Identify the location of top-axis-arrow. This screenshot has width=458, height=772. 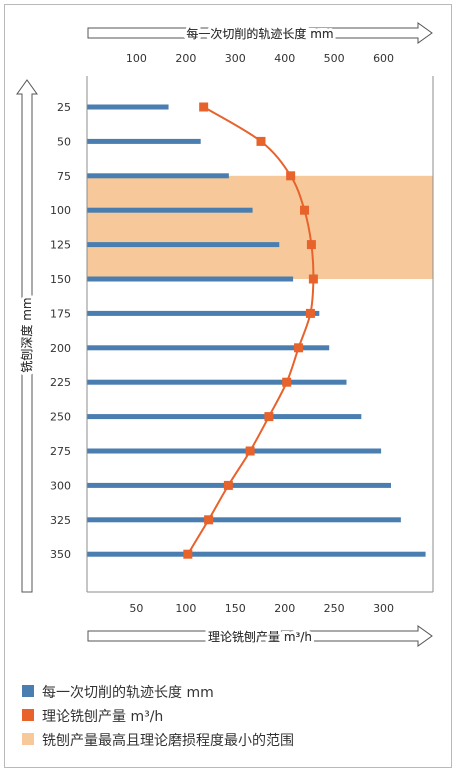
(260, 33).